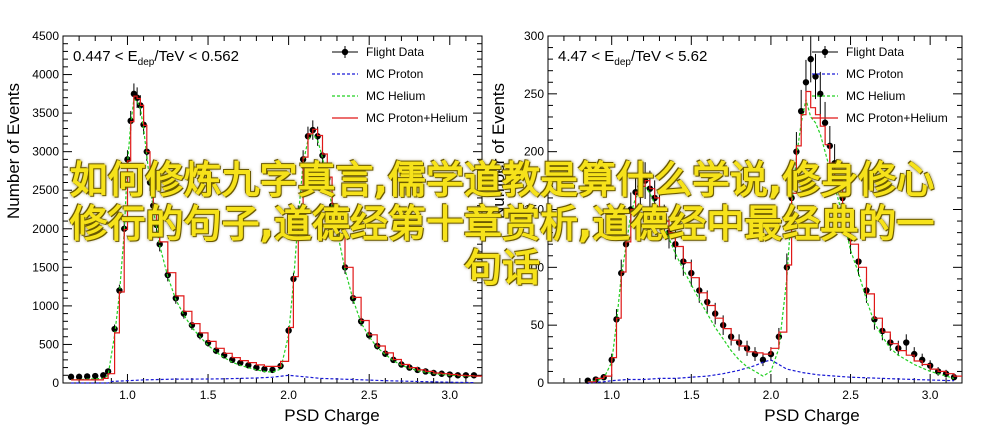 The image size is (1004, 433). What do you see at coordinates (534, 152) in the screenshot?
I see `y-tick-label: 200` at bounding box center [534, 152].